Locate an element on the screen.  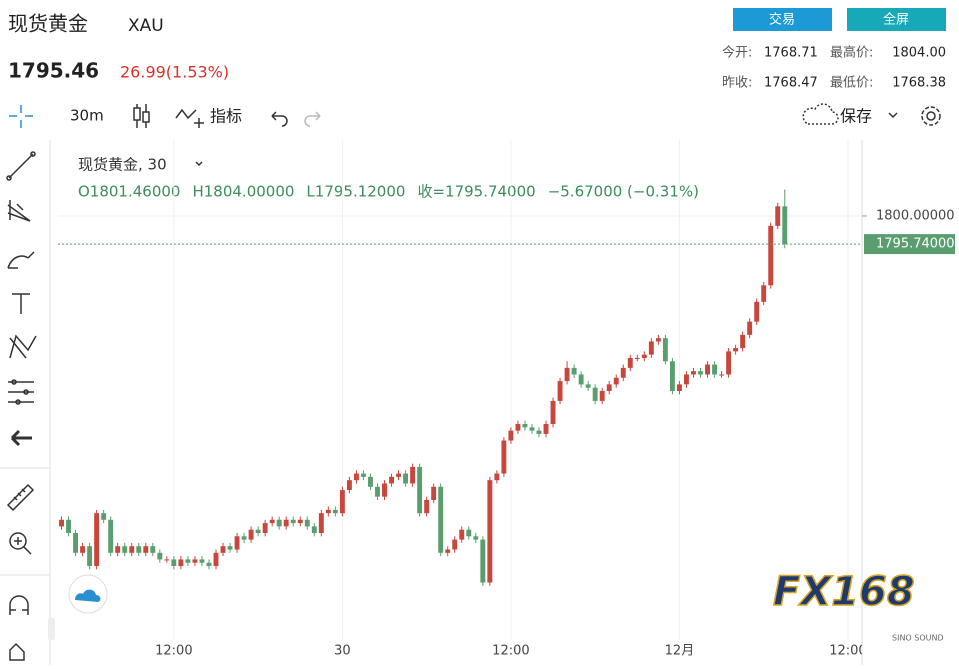
redo-icon is located at coordinates (312, 119).